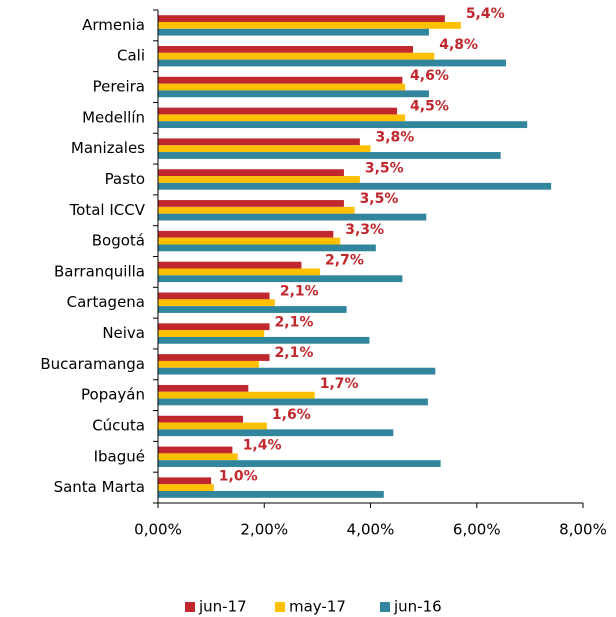  What do you see at coordinates (264, 530) in the screenshot?
I see `x-tick-label: 2,00%` at bounding box center [264, 530].